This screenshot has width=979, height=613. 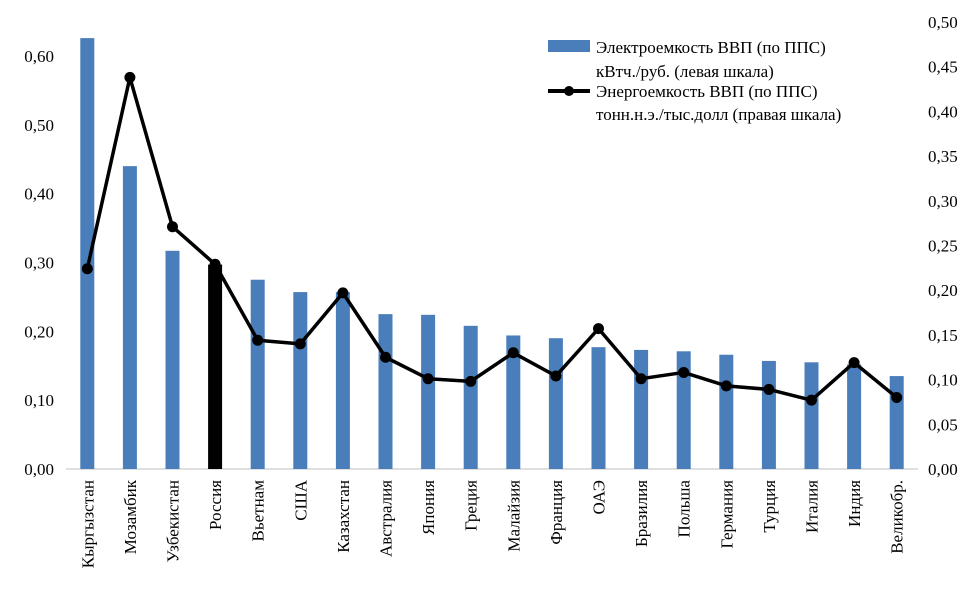 What do you see at coordinates (173, 521) in the screenshot?
I see `category-label: Узбекистан` at bounding box center [173, 521].